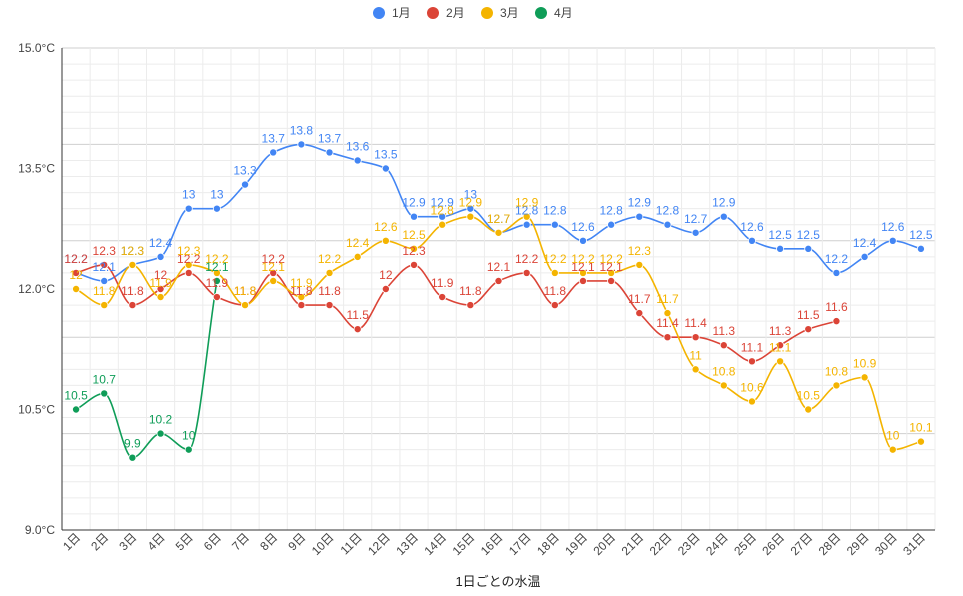 Image resolution: width=963 pixels, height=596 pixels. Describe the element at coordinates (392, 13) in the screenshot. I see `legend-item-1: 1月` at that location.